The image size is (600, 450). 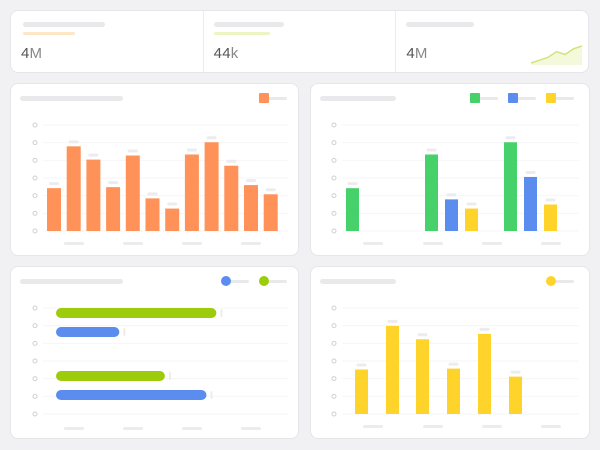 I want to click on kpi-strip: 4M 44k 4M, so click(x=299, y=41).